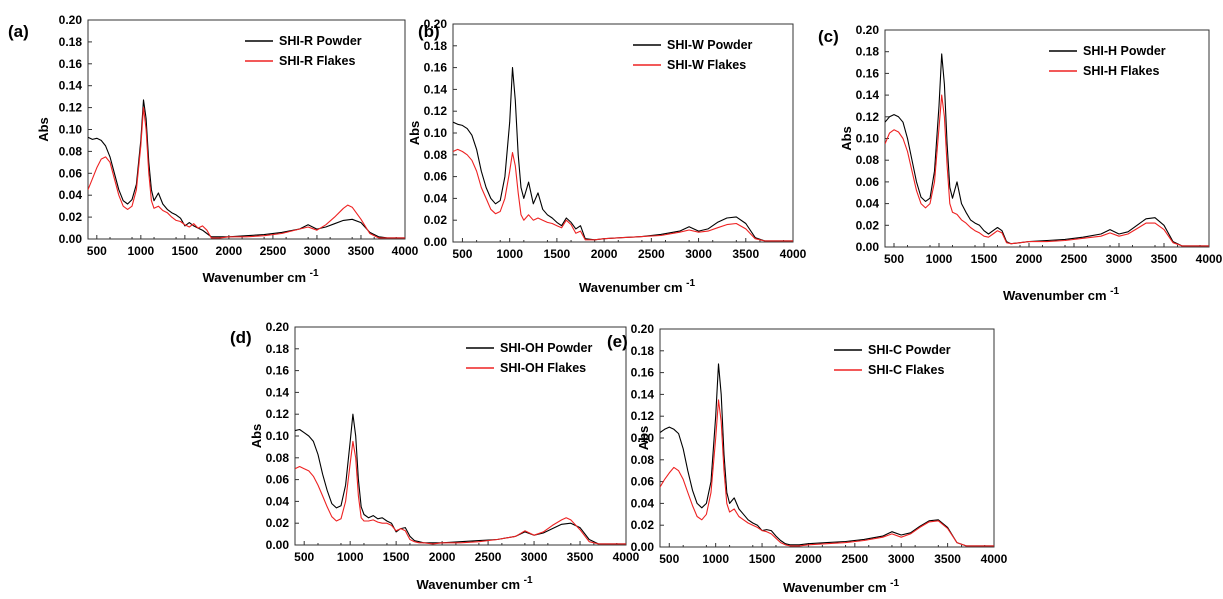 This screenshot has height=599, width=1223. Describe the element at coordinates (617, 341) in the screenshot. I see `panel-label: (e)` at that location.